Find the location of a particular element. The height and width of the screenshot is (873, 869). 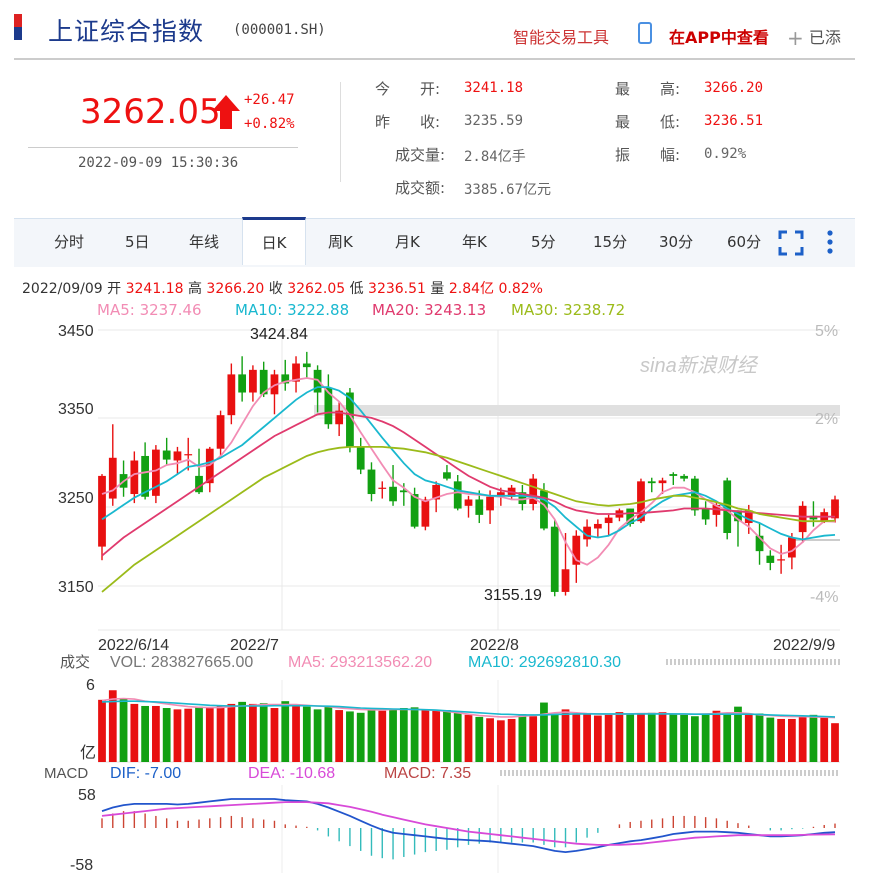

stock-code: (000001.SH) is located at coordinates (279, 30).